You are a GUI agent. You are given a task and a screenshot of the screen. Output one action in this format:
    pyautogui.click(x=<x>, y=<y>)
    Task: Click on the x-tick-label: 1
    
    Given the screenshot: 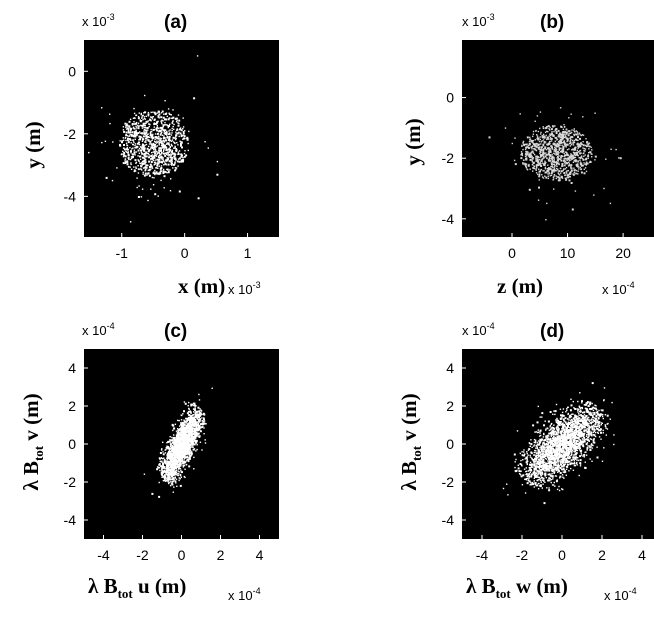 What is the action you would take?
    pyautogui.click(x=248, y=253)
    